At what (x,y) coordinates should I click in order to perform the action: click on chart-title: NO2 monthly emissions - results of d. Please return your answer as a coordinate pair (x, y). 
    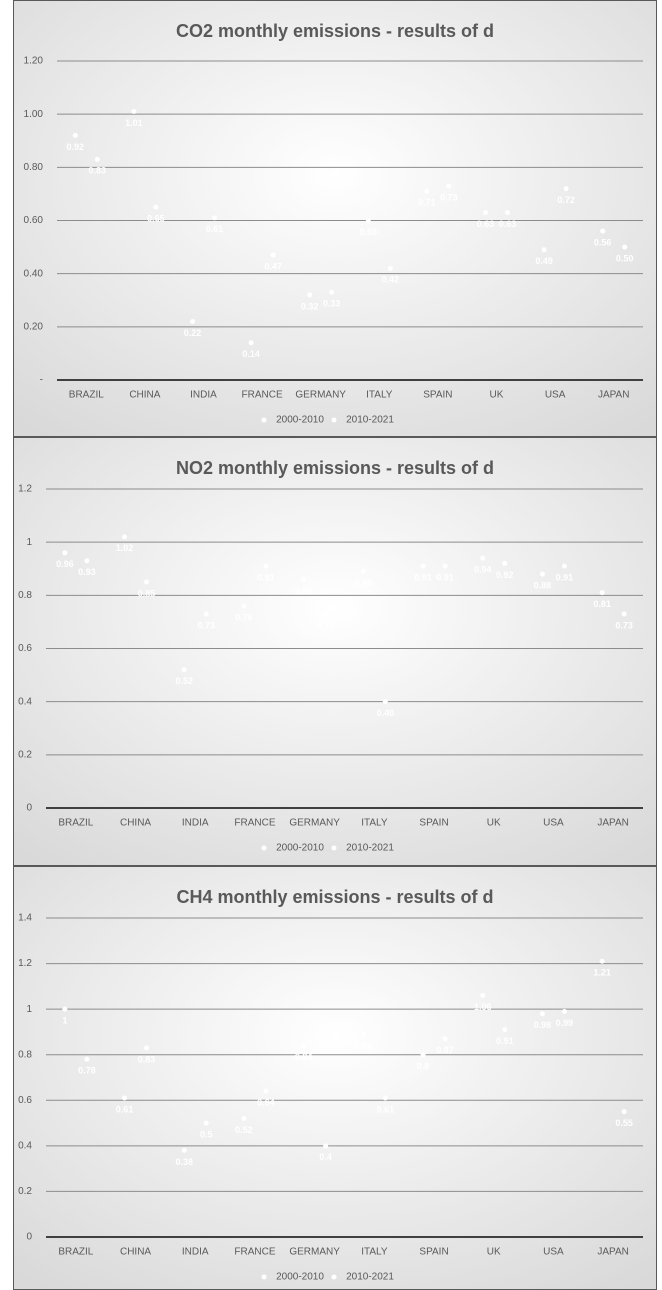
    Looking at the image, I should click on (335, 468).